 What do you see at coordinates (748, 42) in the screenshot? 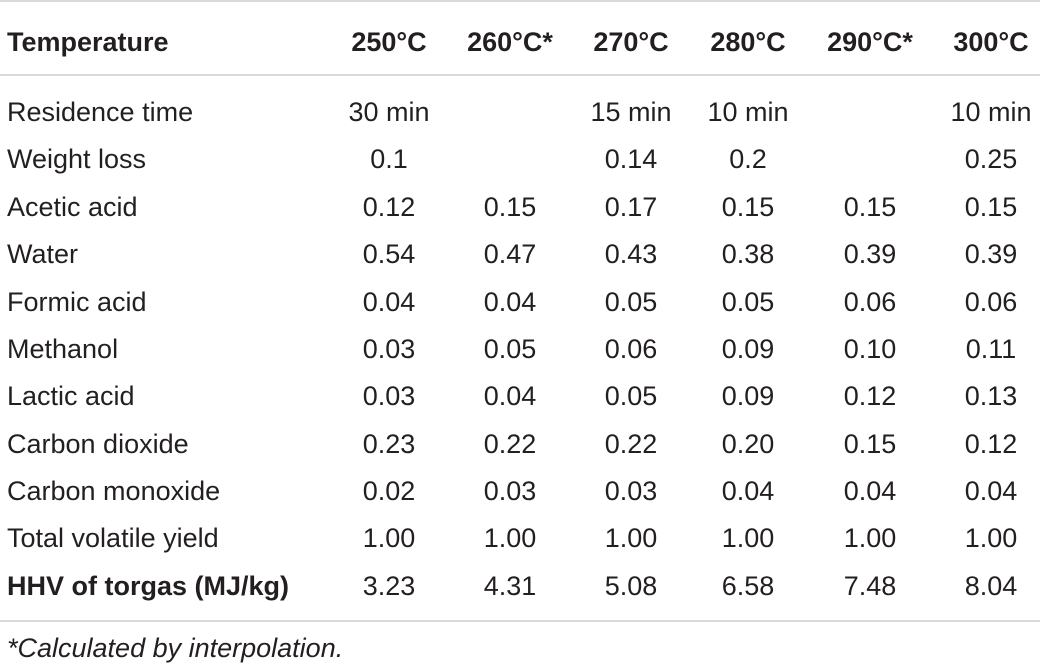
I see `header-280c: 280°C` at bounding box center [748, 42].